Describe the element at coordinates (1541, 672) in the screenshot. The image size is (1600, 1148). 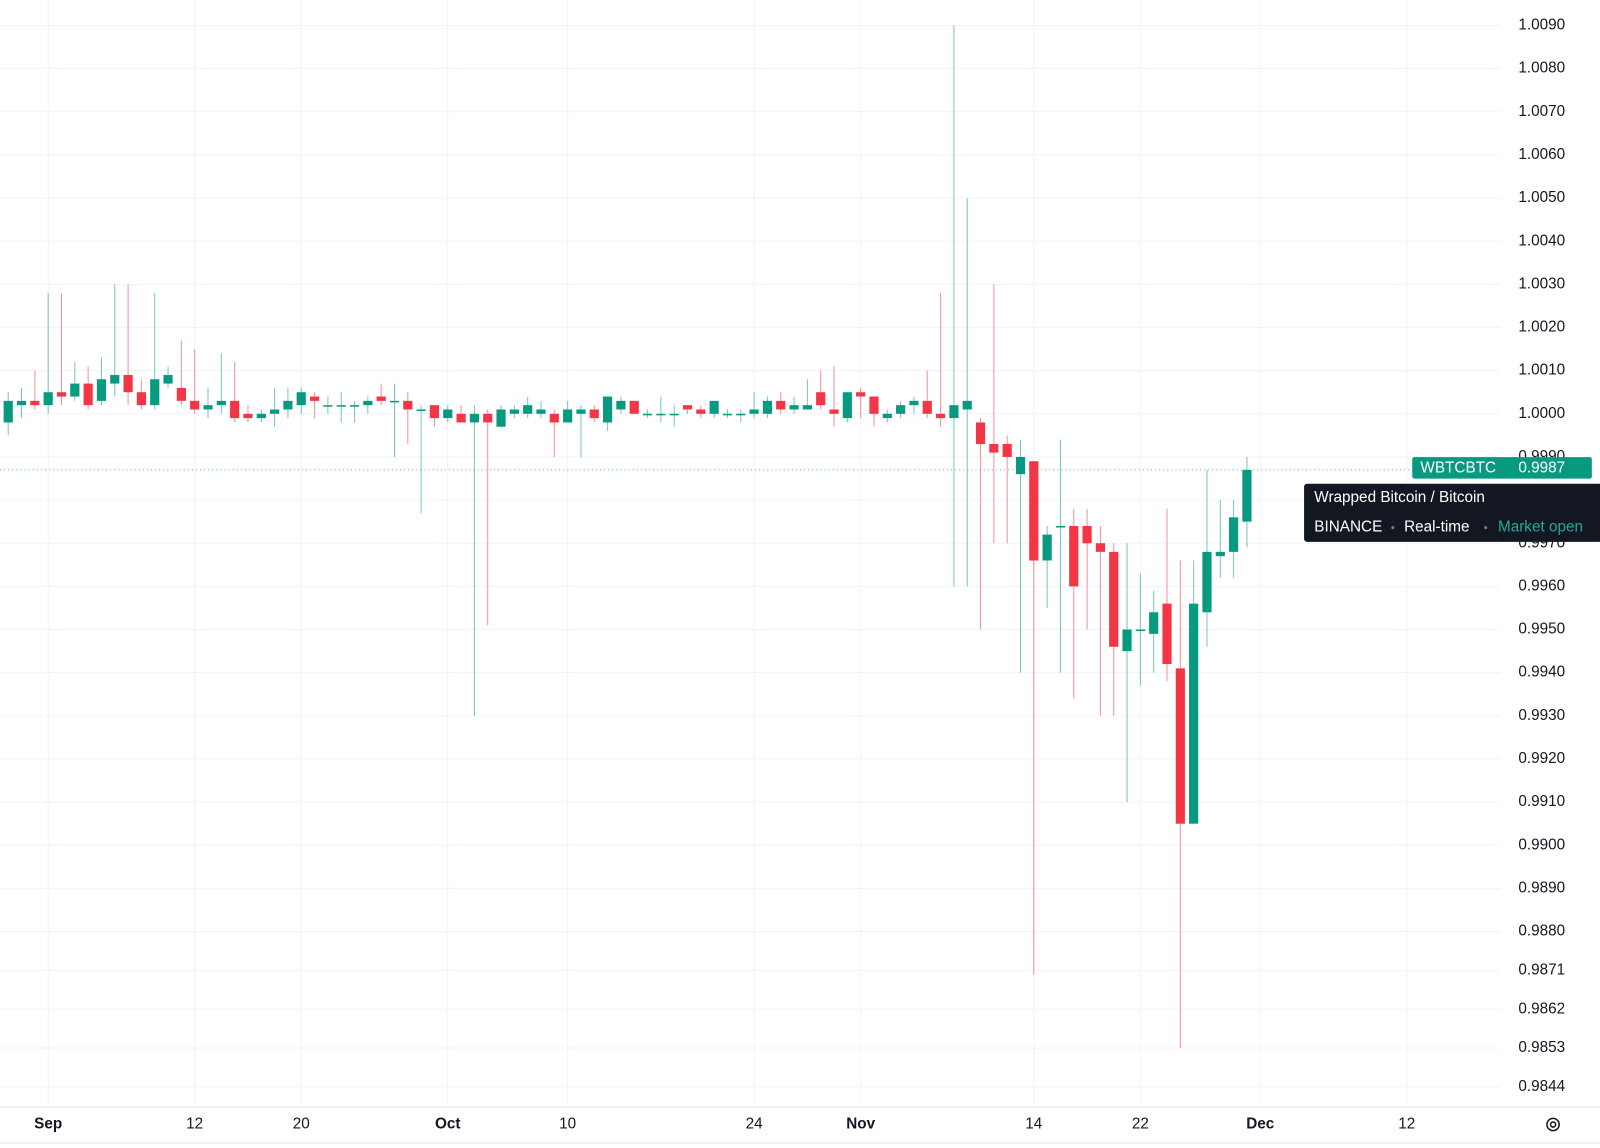
I see `y-tick-label: 0.9940` at that location.